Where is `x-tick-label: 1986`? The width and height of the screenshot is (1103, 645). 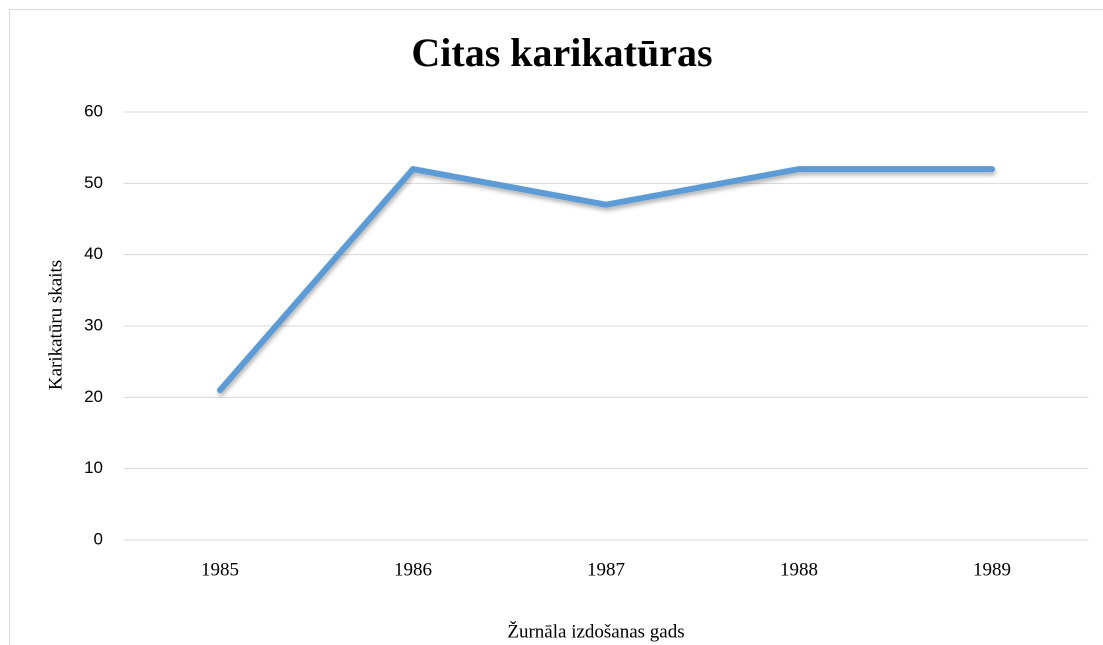
x-tick-label: 1986 is located at coordinates (413, 569).